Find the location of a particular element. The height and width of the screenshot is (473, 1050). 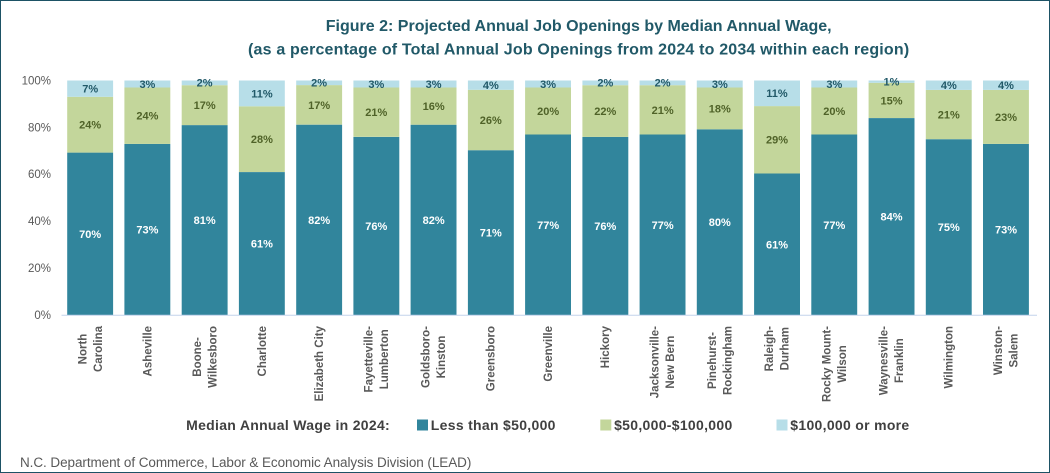

svg-text: Elizabeth City is located at coordinates (320, 363).